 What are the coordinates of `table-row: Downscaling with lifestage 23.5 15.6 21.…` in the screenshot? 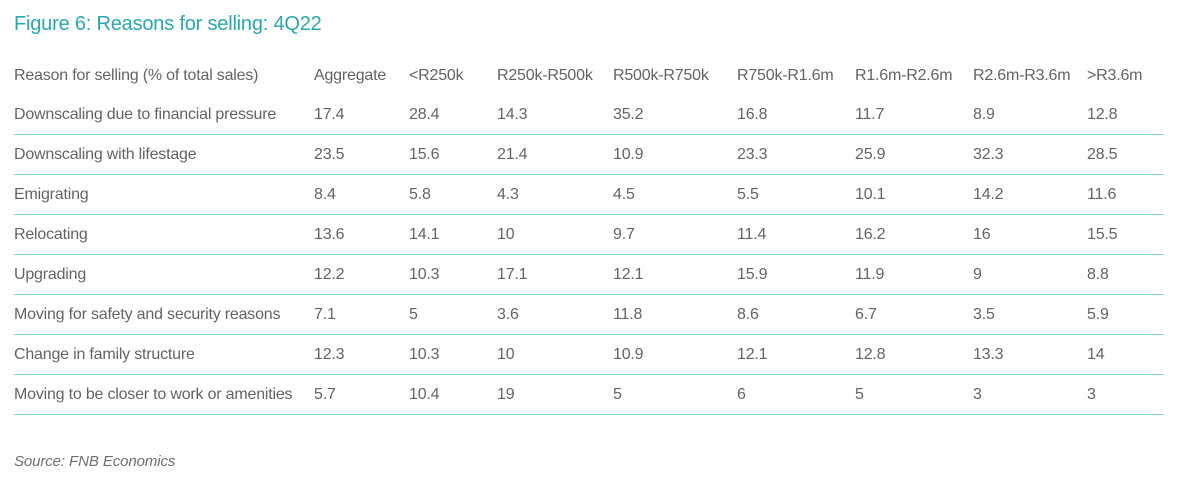 It's located at (589, 154).